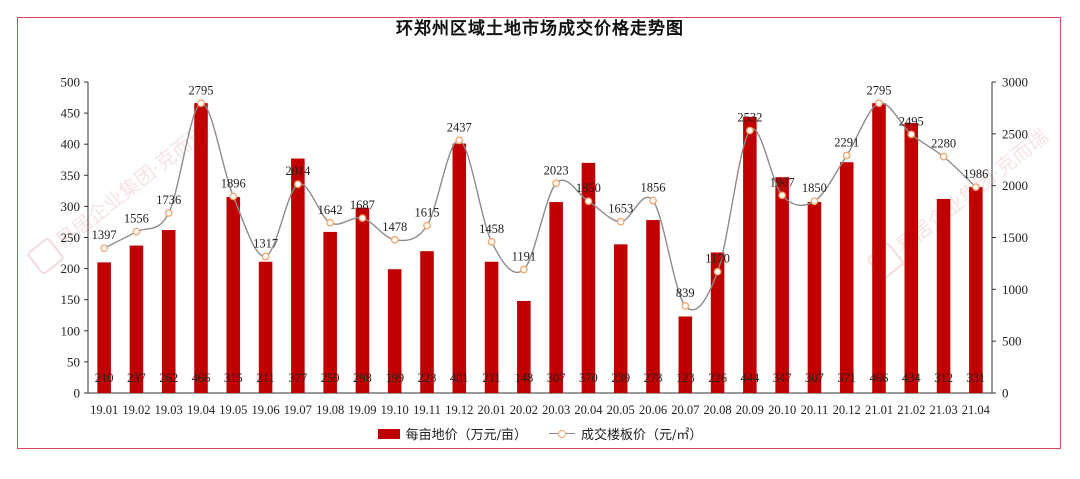 The image size is (1080, 479). Describe the element at coordinates (298, 184) in the screenshot. I see `floor-price-point-19.07` at that location.